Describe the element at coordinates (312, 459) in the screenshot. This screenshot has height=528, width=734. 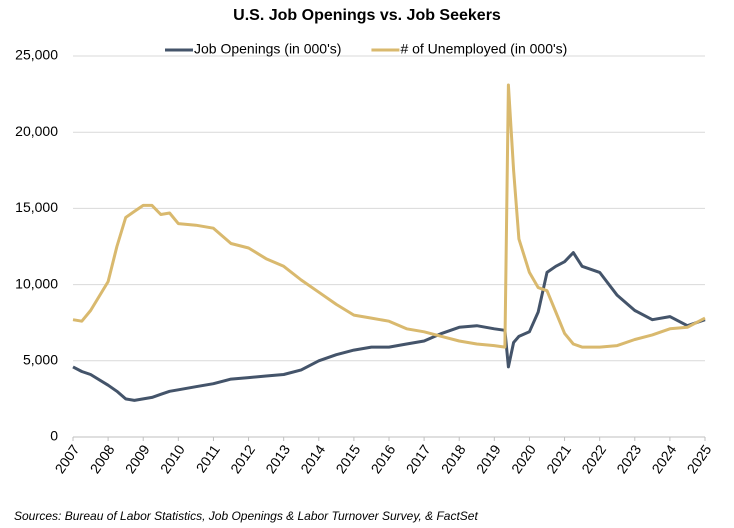
I see `x-tick-label: 2014` at that location.